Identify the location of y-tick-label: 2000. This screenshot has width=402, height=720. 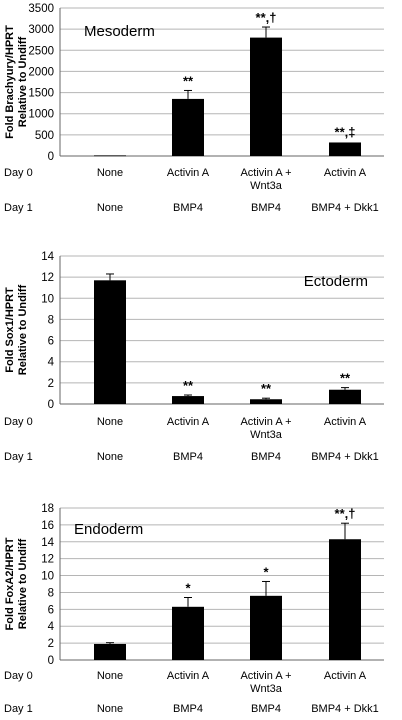
(41, 72).